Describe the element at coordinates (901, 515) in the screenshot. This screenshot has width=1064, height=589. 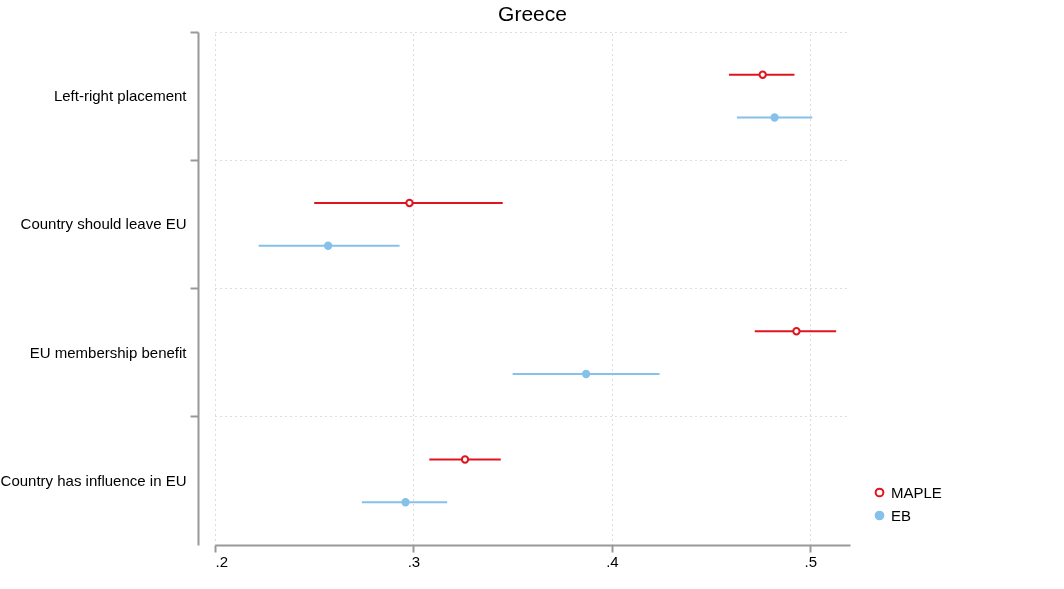
I see `legend-label: EB` at that location.